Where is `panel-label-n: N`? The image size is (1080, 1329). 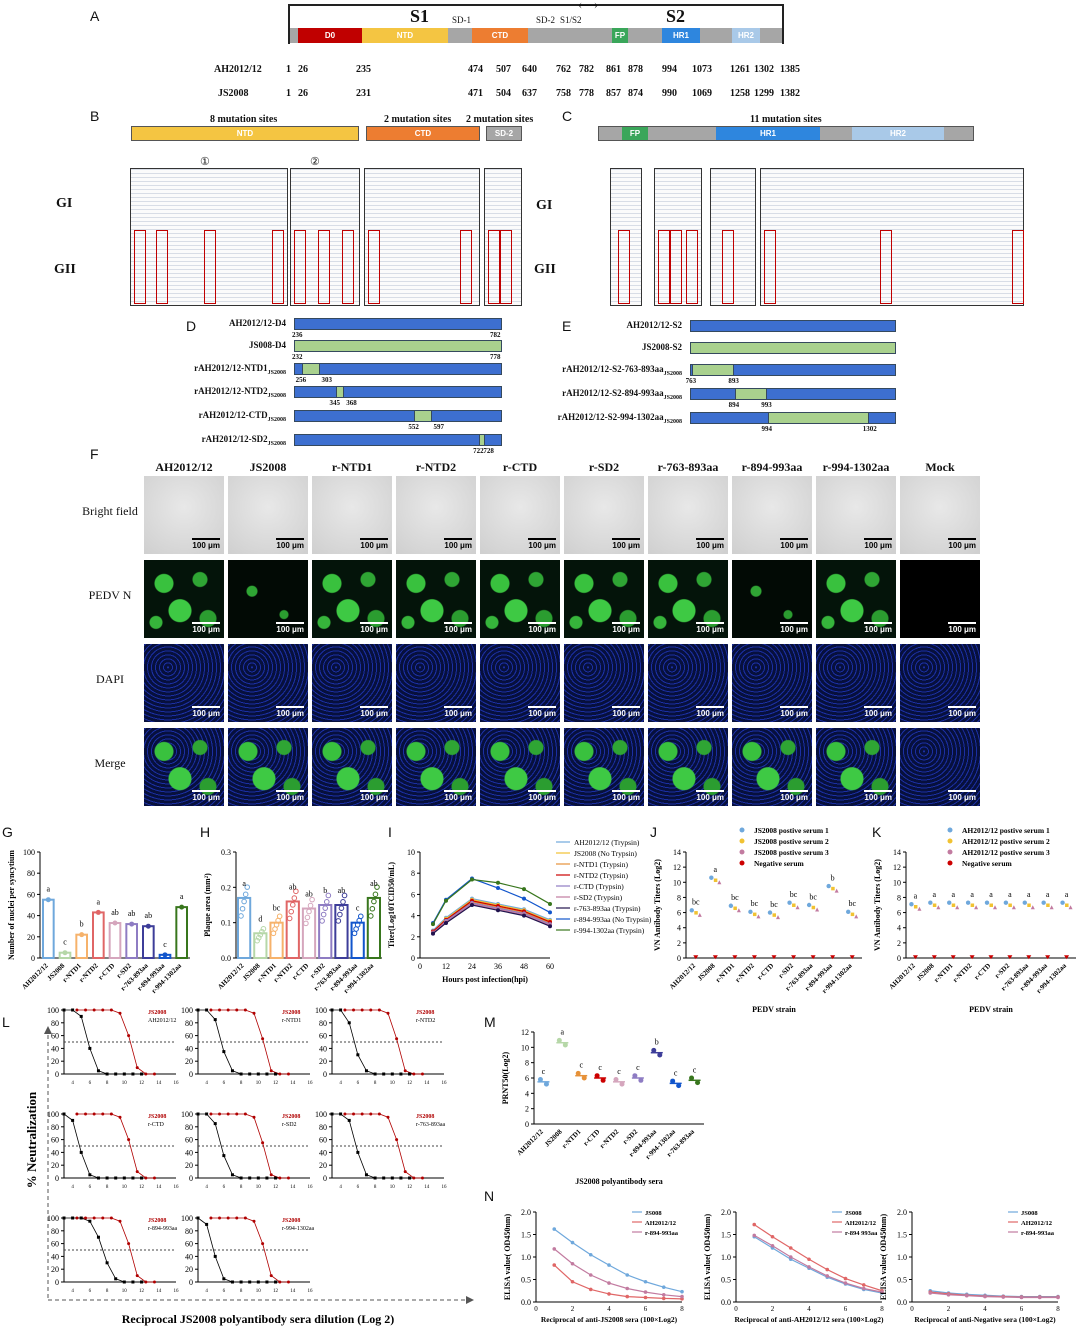 panel-label-n: N is located at coordinates (489, 1196).